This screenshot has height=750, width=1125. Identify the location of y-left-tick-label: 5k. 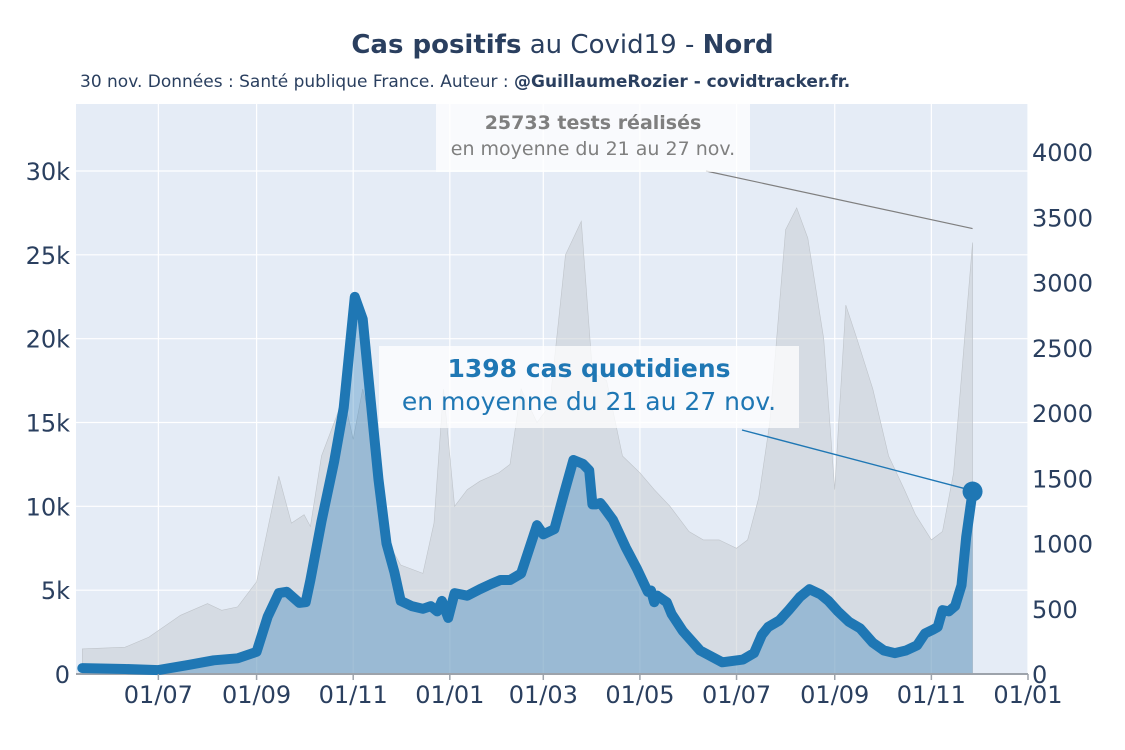
(55, 591).